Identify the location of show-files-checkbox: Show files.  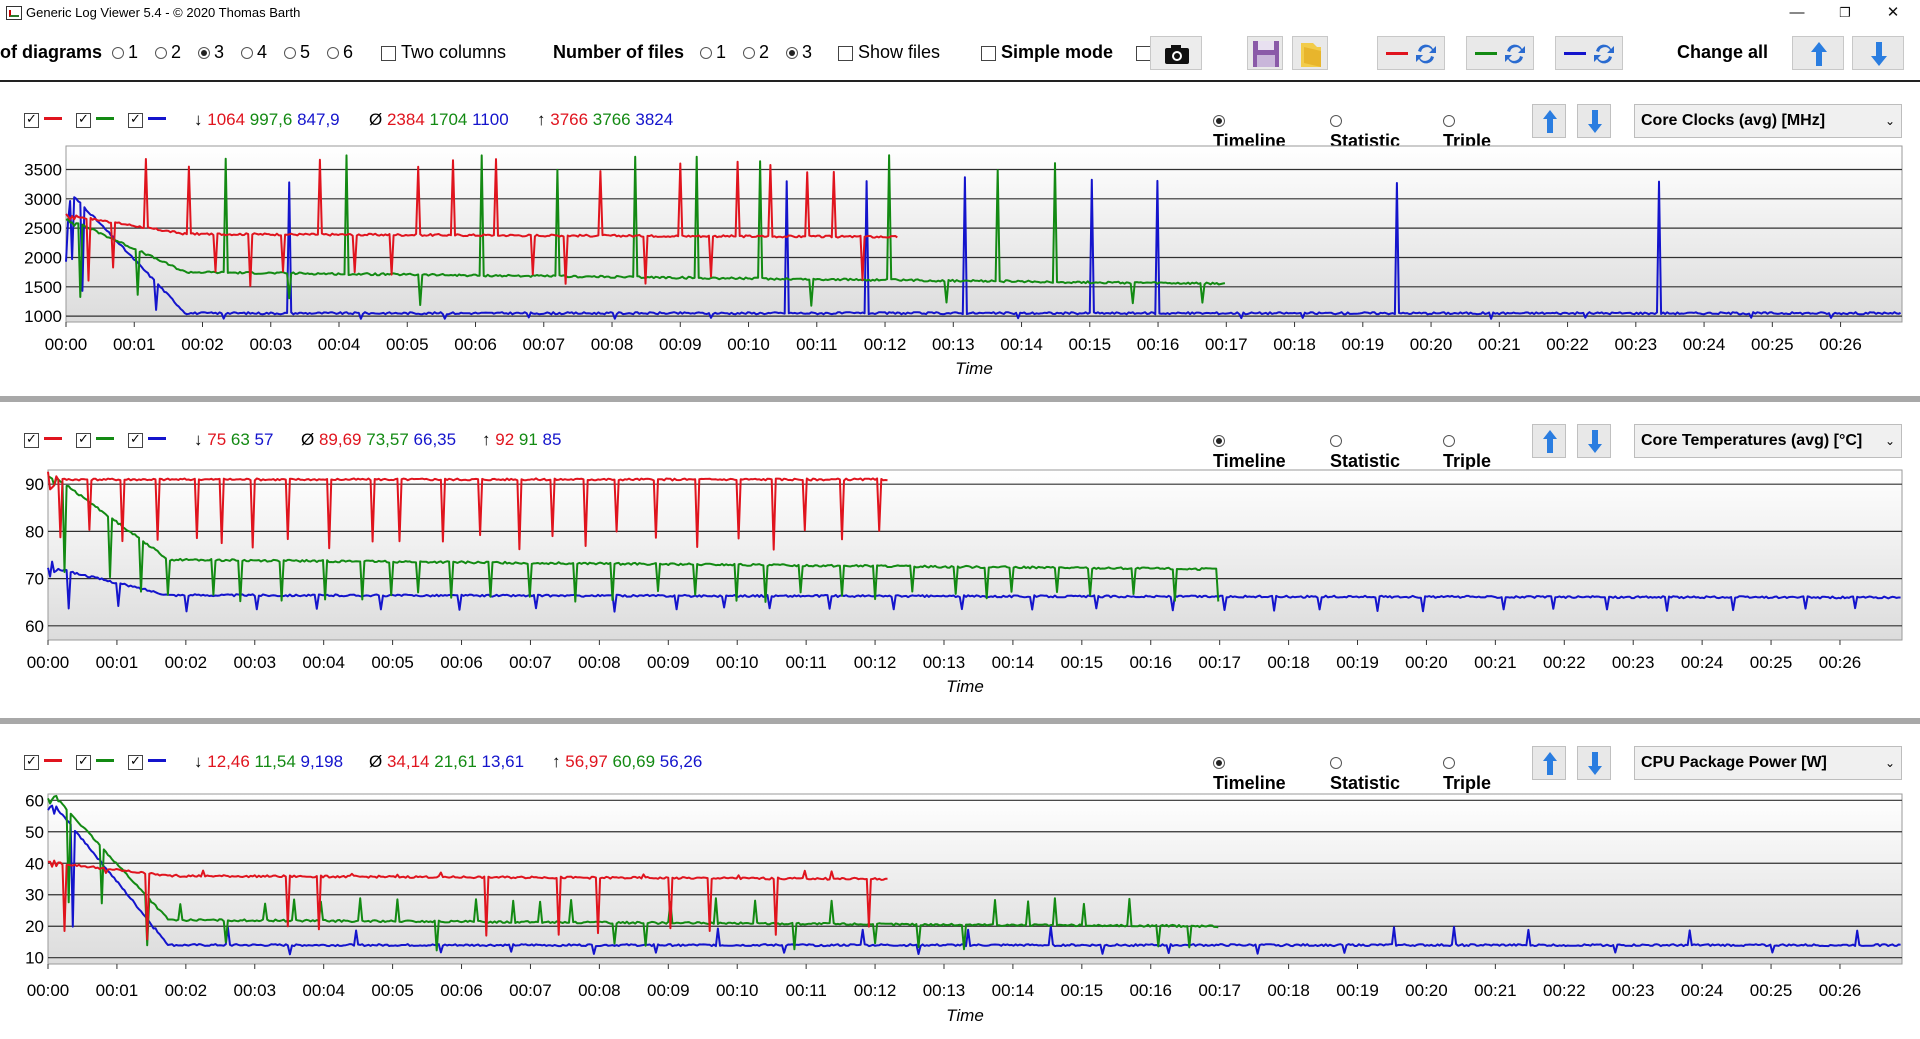
(889, 52).